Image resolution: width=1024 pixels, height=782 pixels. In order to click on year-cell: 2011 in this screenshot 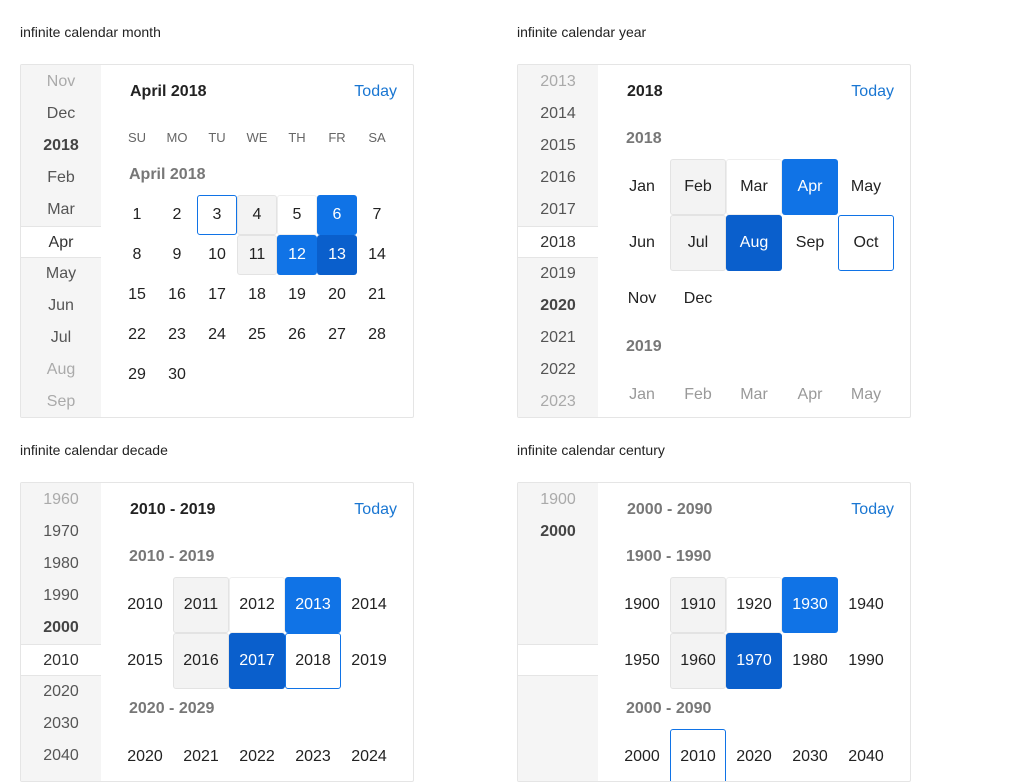, I will do `click(201, 605)`.